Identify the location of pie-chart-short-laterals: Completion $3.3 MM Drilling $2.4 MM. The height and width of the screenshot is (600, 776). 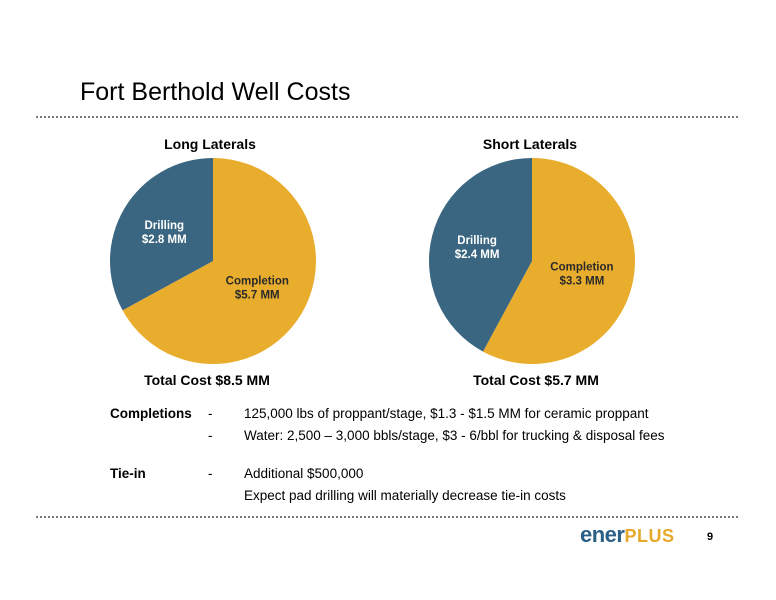
(532, 261).